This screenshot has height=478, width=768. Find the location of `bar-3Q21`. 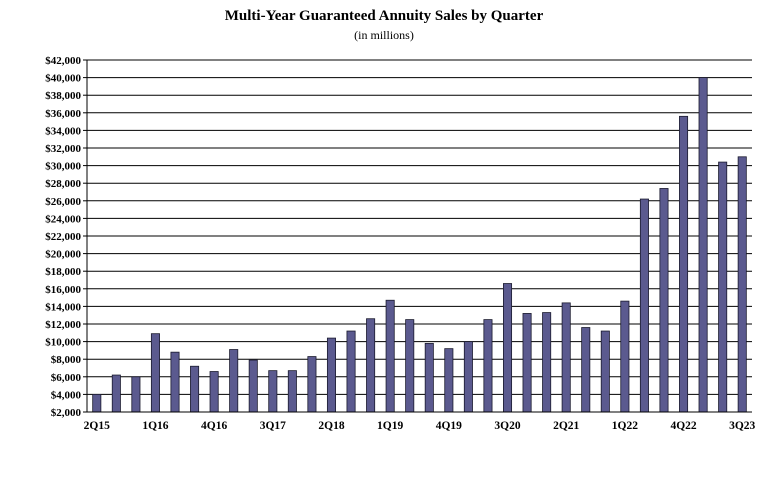

bar-3Q21 is located at coordinates (586, 370).